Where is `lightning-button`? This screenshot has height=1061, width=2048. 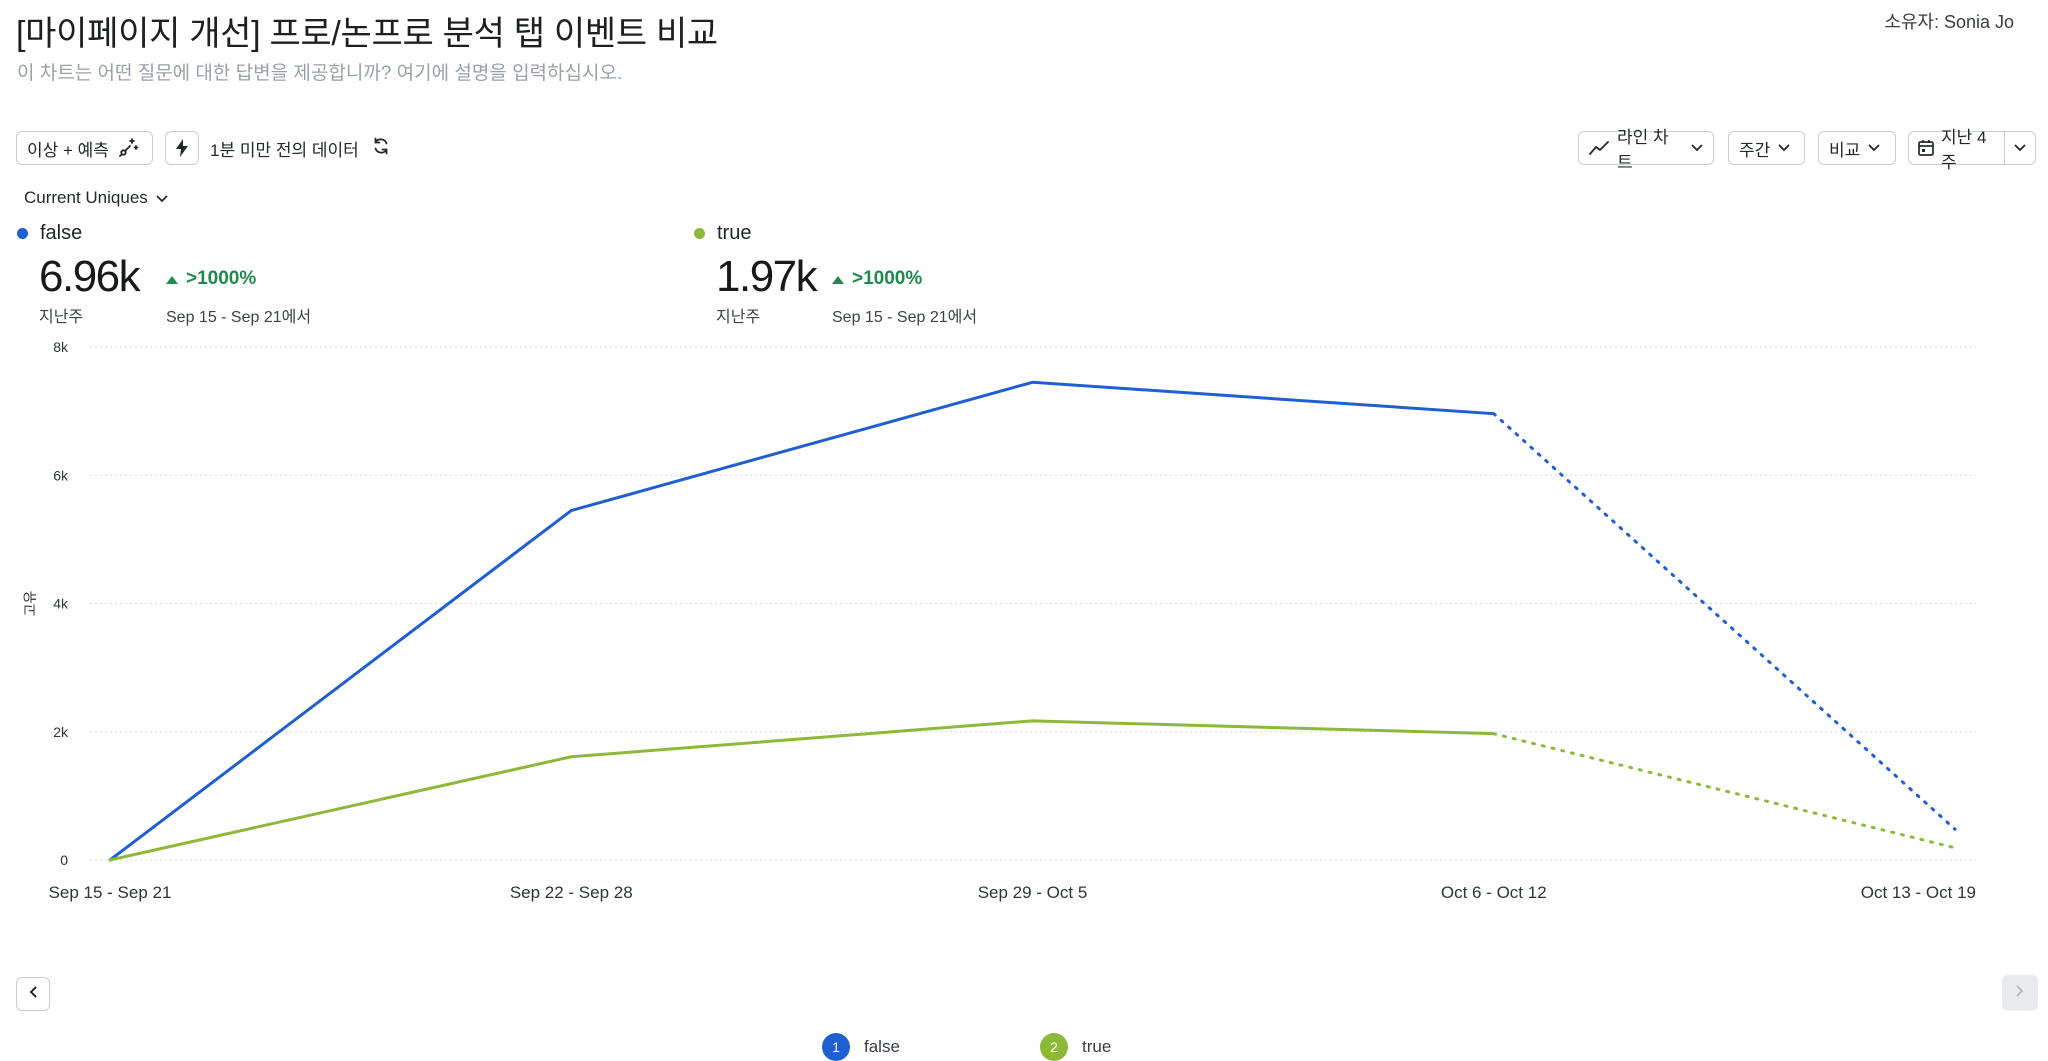 lightning-button is located at coordinates (182, 148).